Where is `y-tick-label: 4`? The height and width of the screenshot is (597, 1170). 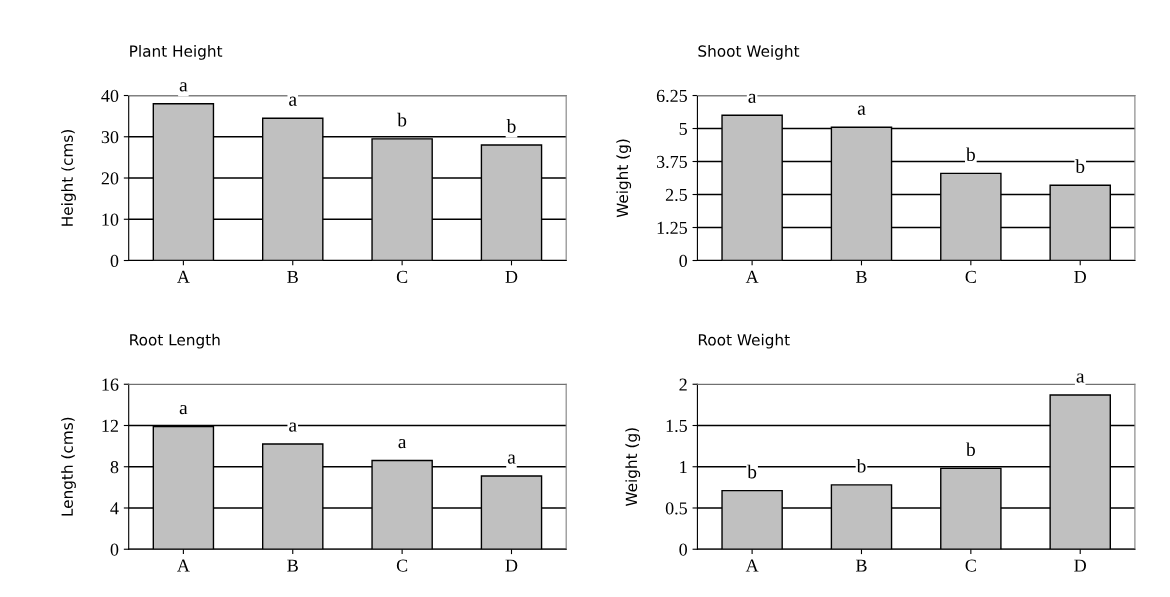 y-tick-label: 4 is located at coordinates (114, 508).